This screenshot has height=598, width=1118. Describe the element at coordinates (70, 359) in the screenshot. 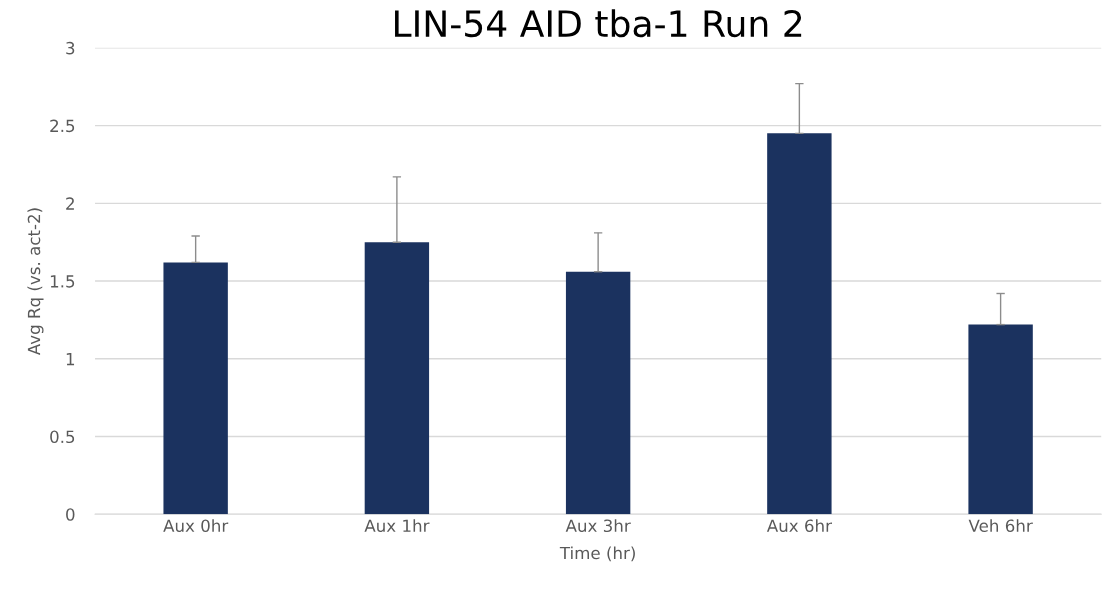

I see `y-tick-label: 1` at that location.